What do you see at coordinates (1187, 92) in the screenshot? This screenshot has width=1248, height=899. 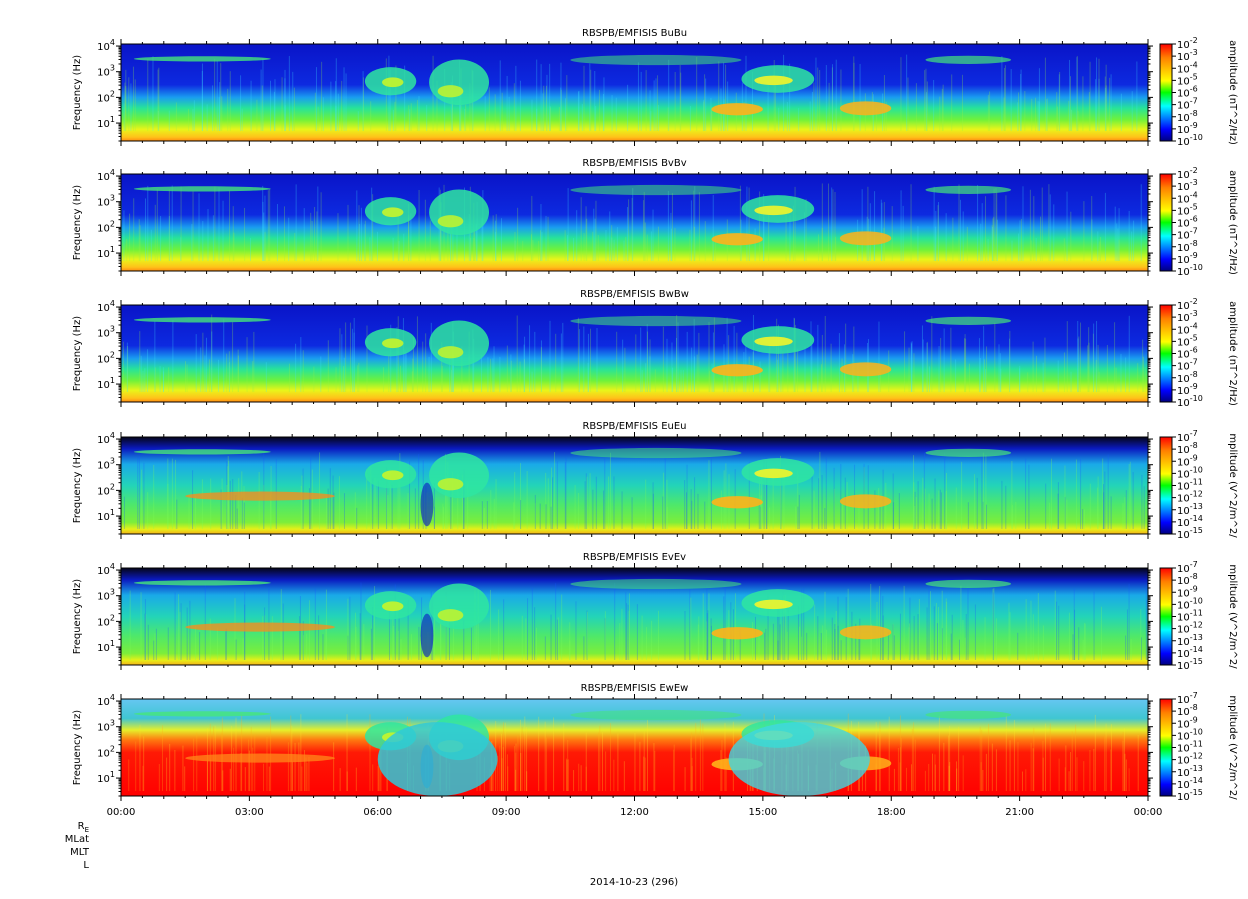 I see `colorbar-tick-label: 10-6` at bounding box center [1187, 92].